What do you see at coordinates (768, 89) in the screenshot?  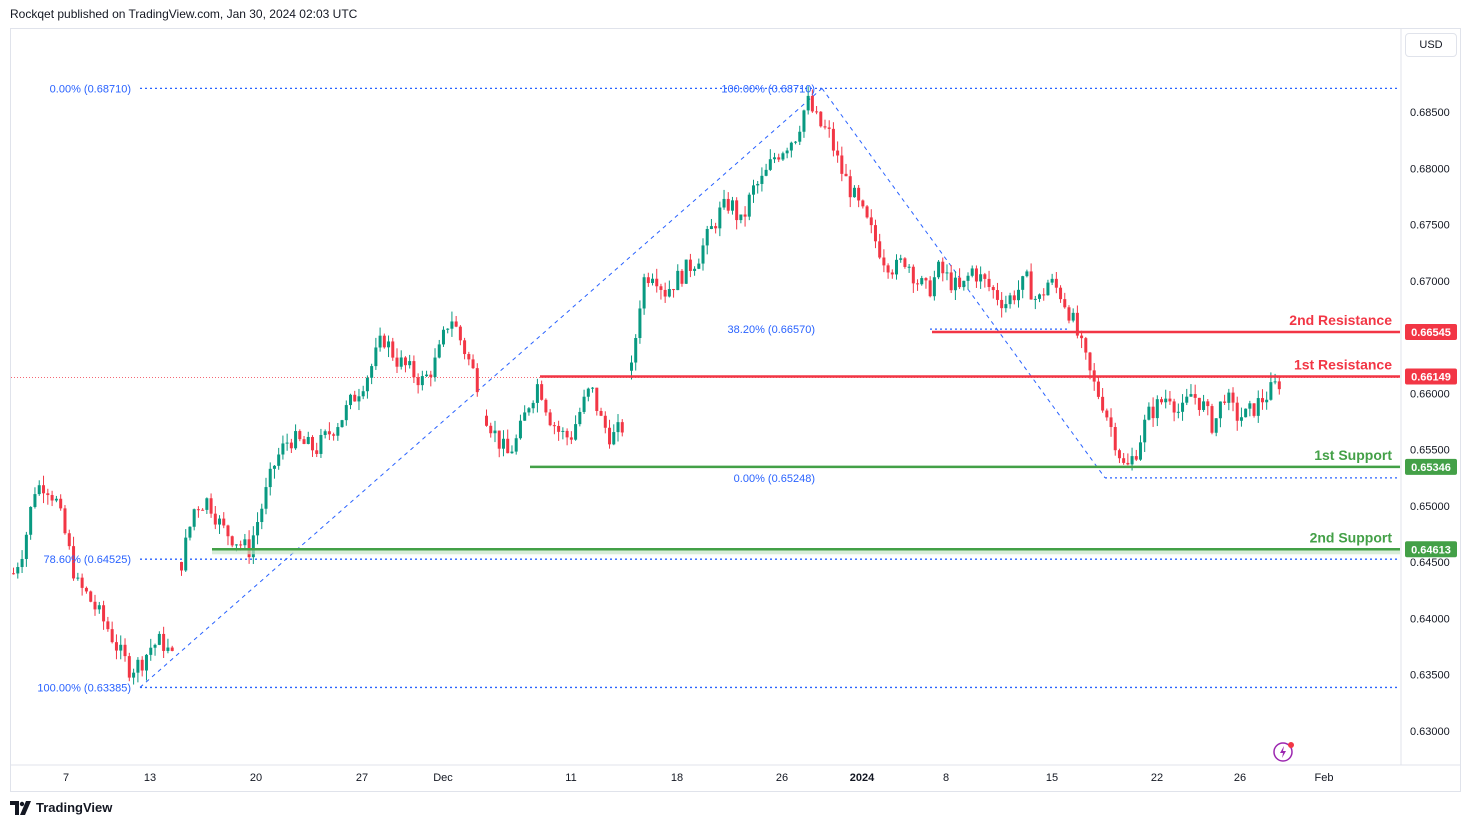 I see `fib-label: 100.00% (0.68710)` at bounding box center [768, 89].